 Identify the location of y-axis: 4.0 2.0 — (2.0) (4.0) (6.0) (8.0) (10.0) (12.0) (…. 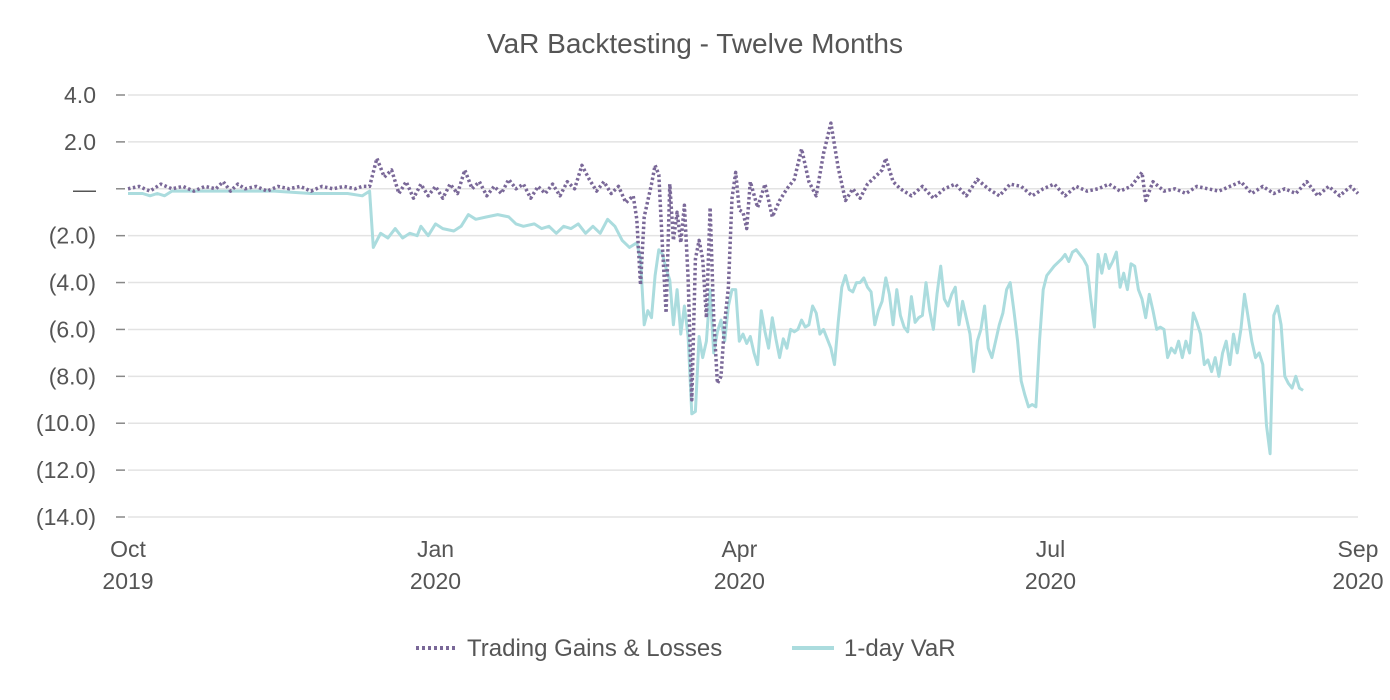
(80, 306).